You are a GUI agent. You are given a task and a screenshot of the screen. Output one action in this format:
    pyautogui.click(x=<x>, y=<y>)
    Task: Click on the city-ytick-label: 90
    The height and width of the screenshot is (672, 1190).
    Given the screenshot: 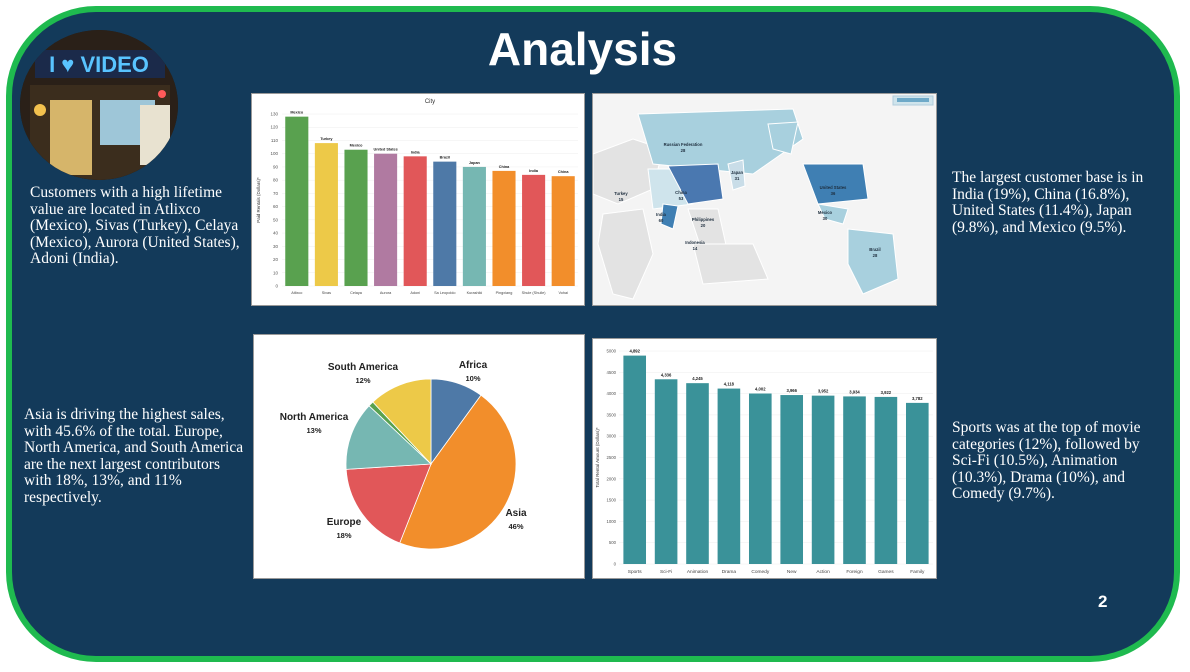 What is the action you would take?
    pyautogui.click(x=276, y=166)
    